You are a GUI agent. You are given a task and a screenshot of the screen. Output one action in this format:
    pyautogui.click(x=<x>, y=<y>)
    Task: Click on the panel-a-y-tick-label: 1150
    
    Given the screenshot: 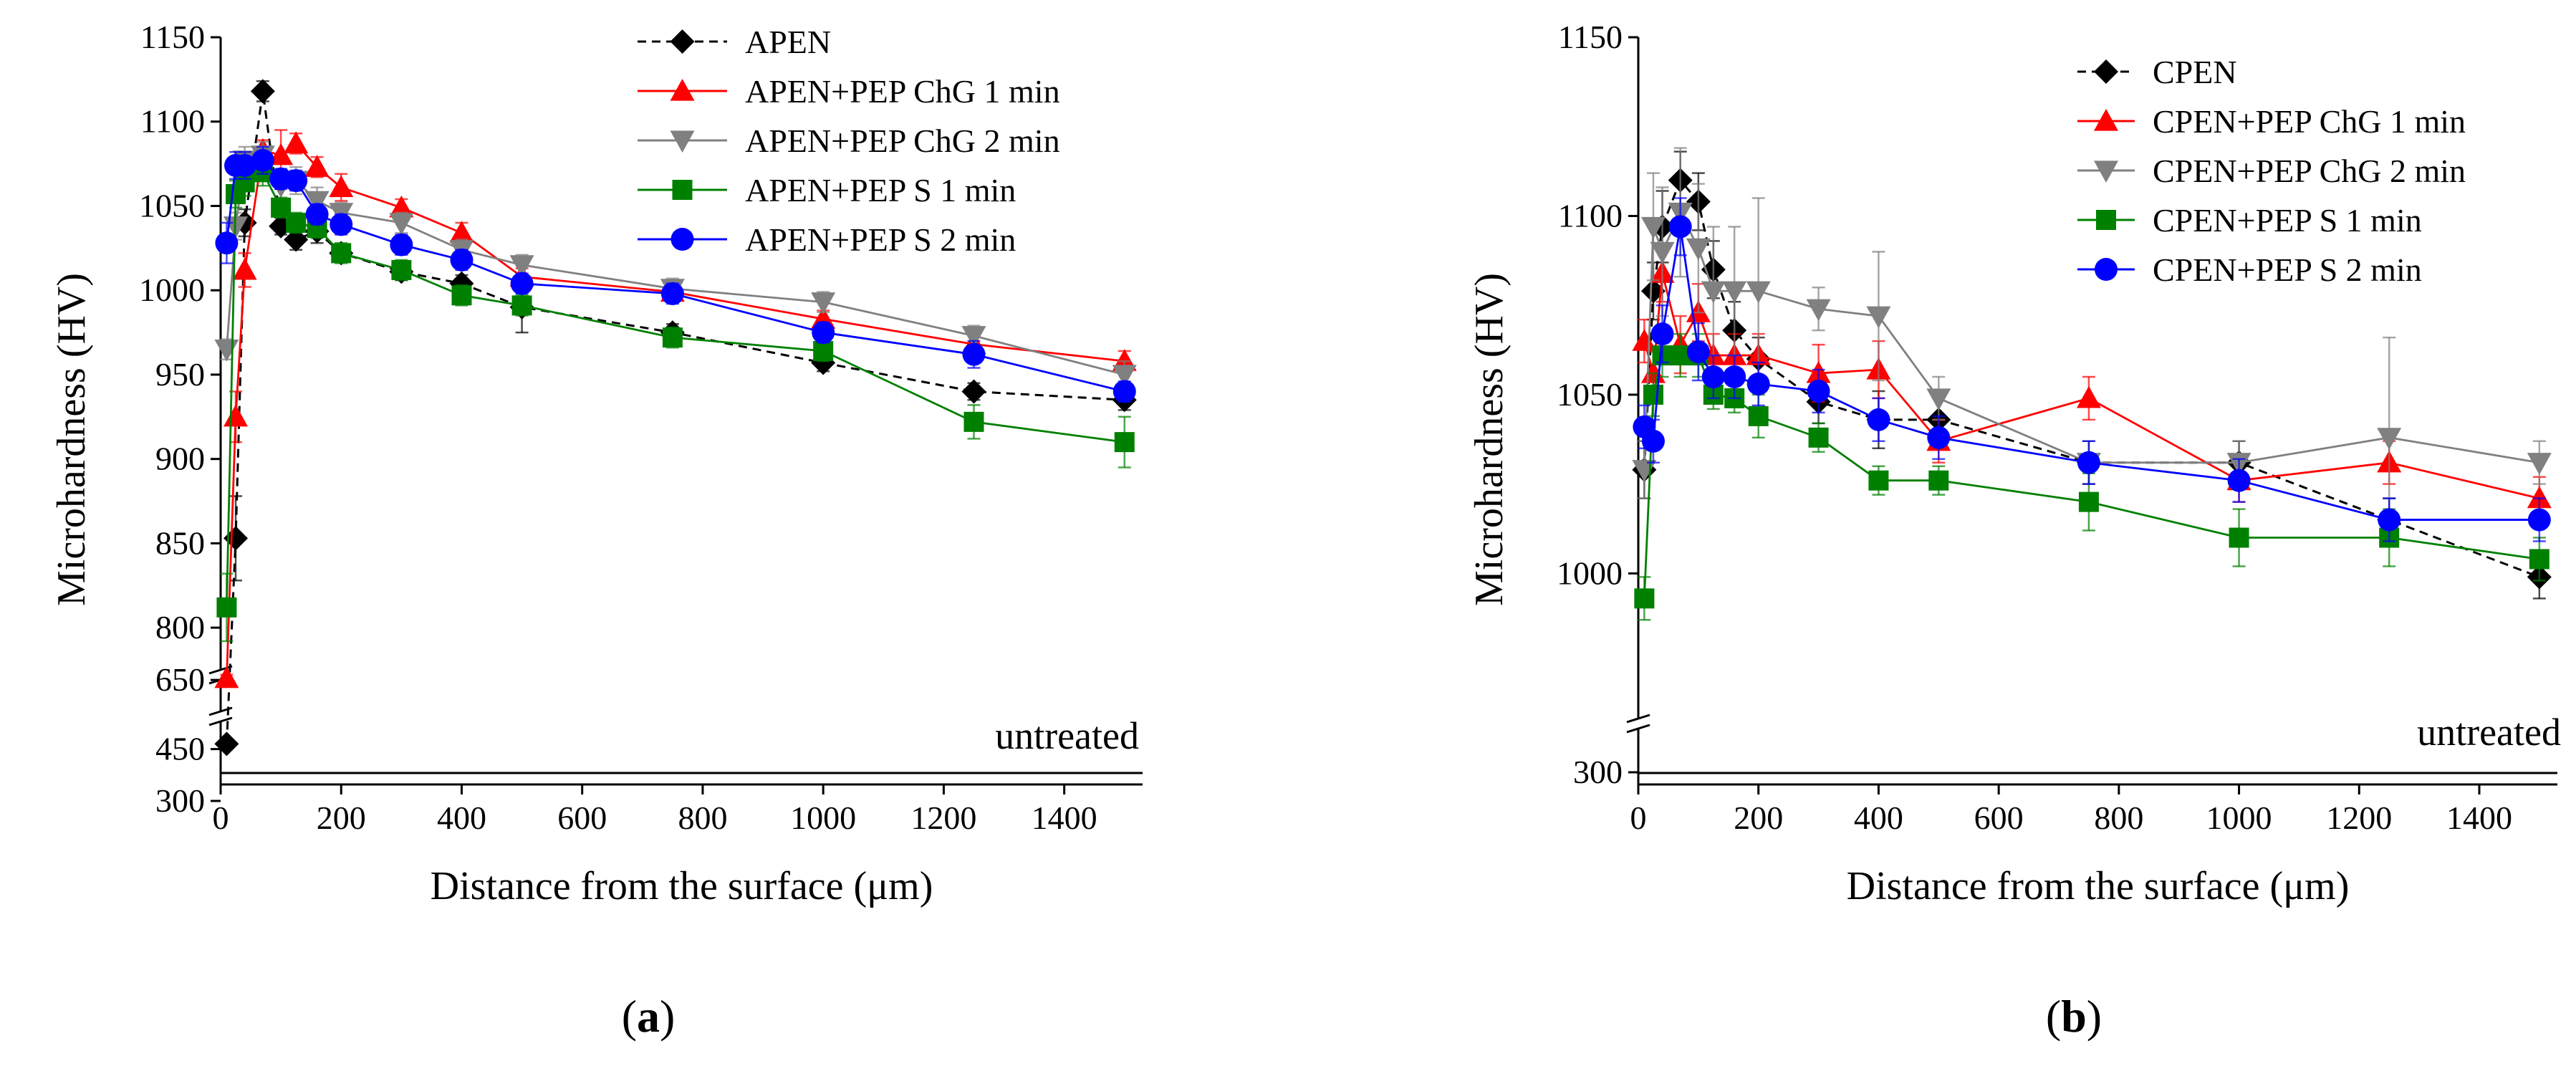 What is the action you would take?
    pyautogui.click(x=172, y=37)
    